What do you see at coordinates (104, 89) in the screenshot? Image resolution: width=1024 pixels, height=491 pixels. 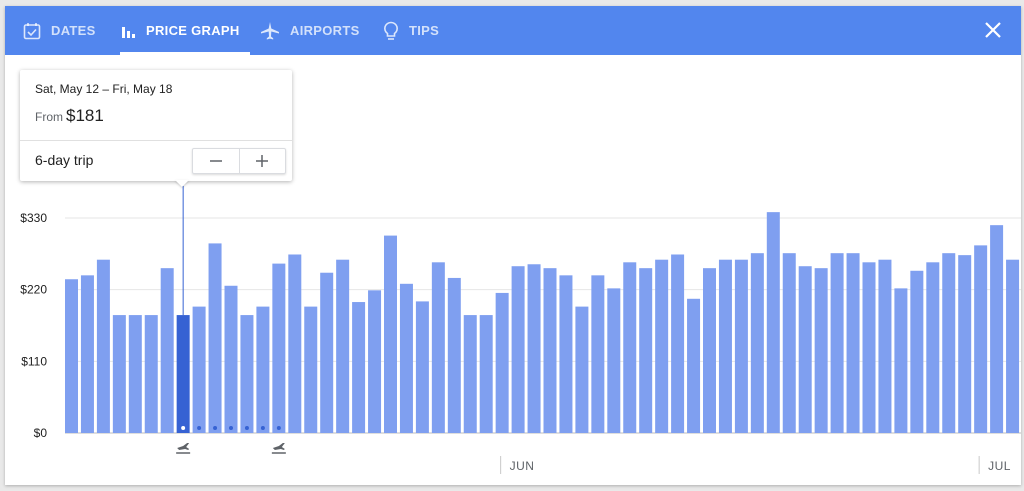 I see `popup-date-range: Sat, May 12 – Fri, May 18` at bounding box center [104, 89].